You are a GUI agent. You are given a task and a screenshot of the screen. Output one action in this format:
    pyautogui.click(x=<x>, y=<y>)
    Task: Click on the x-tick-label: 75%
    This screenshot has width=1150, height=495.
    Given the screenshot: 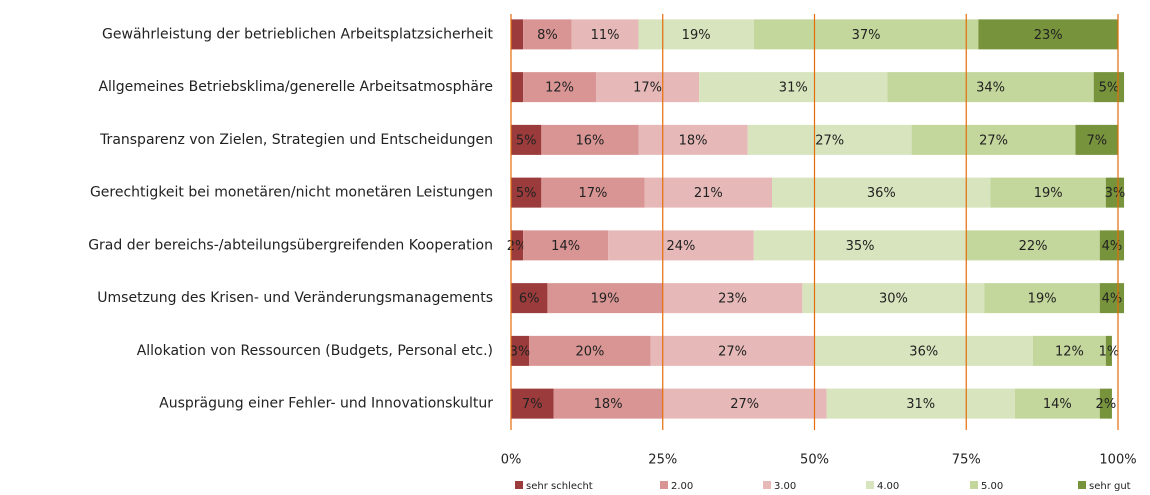 What is the action you would take?
    pyautogui.click(x=966, y=460)
    